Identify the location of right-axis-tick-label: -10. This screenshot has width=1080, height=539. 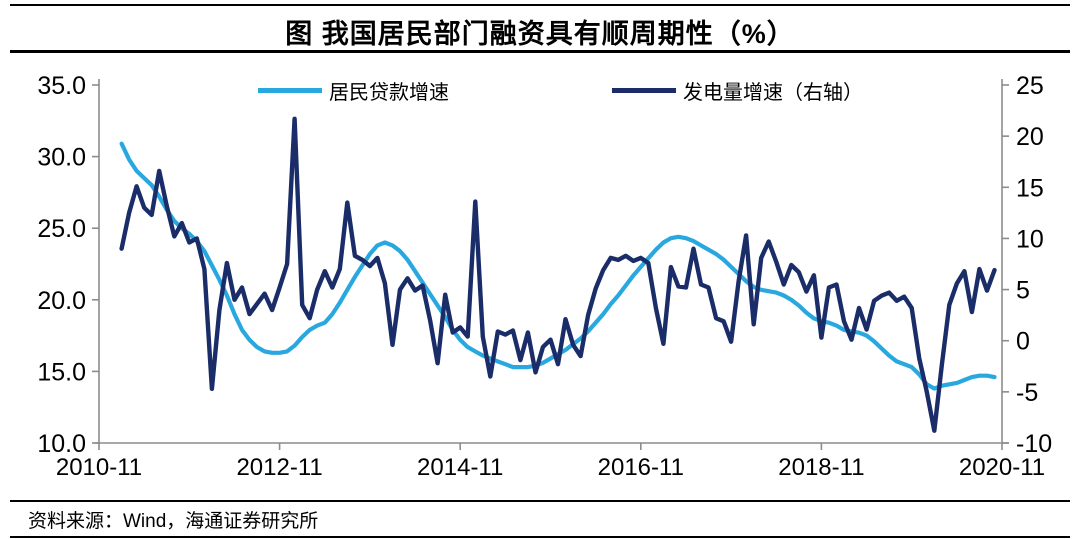
(1034, 444).